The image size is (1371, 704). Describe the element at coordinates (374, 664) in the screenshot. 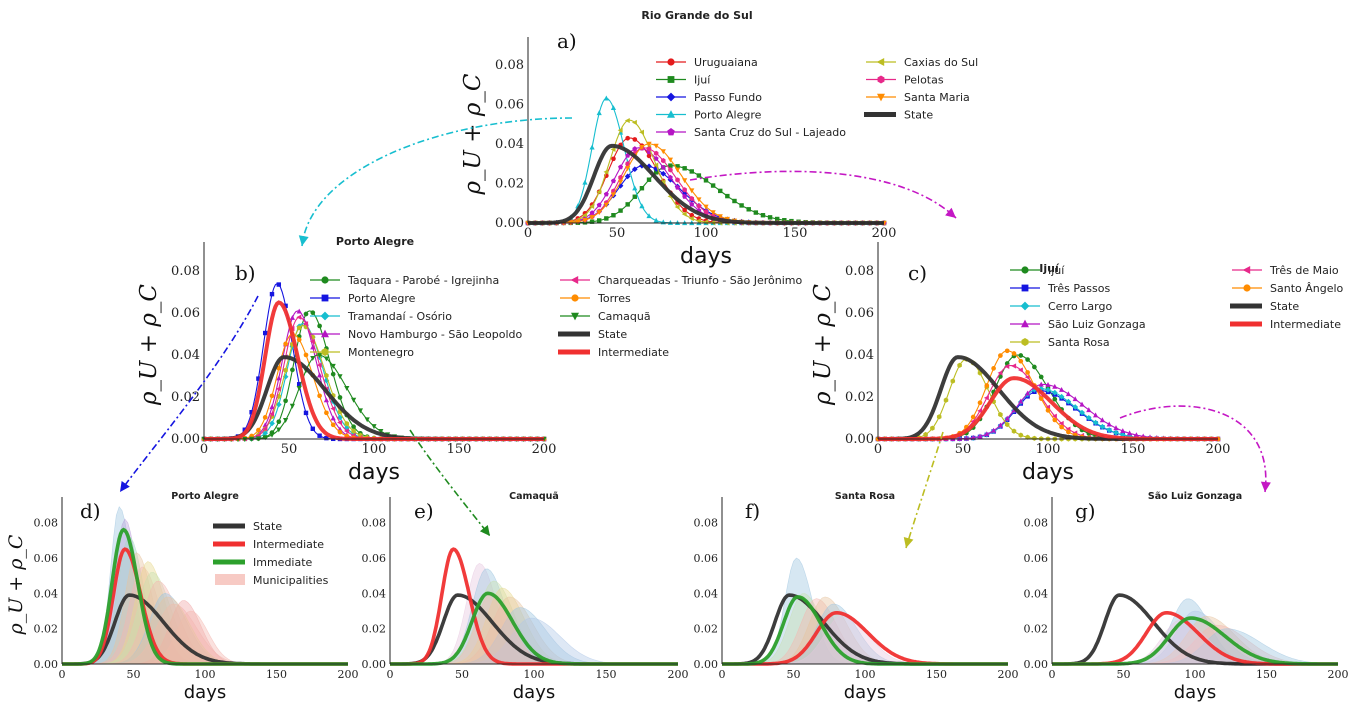

I see `y-tick-label: 0.00` at that location.